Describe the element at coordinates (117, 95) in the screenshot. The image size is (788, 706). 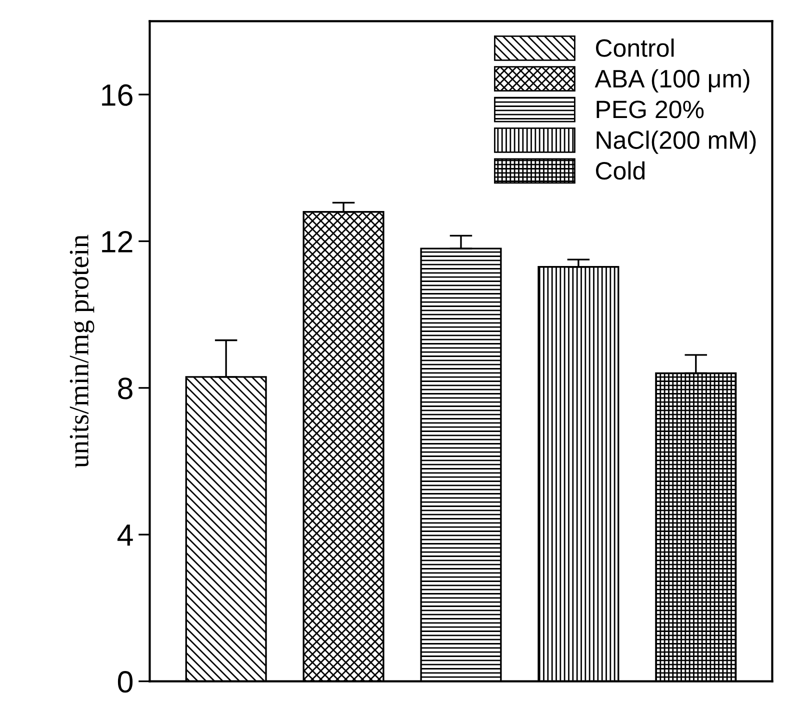
I see `y-tick-label: 16` at that location.